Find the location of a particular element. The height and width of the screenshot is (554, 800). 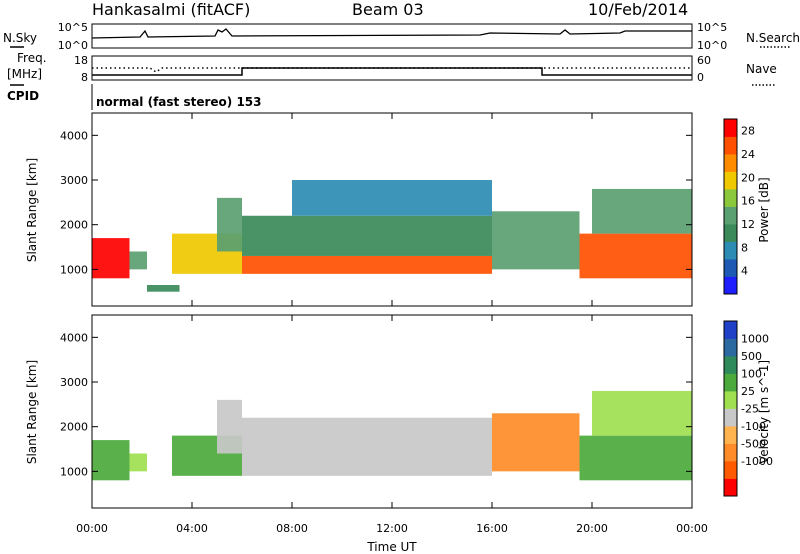

colorbar-tick-label: -100 is located at coordinates (753, 426).